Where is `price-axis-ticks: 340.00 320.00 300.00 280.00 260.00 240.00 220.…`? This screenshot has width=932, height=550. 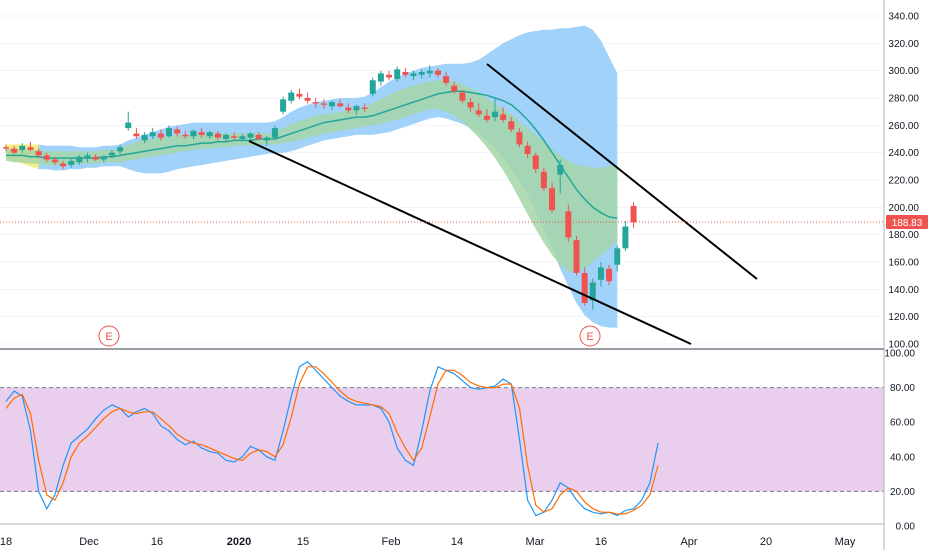
price-axis-ticks: 340.00 320.00 300.00 280.00 260.00 240.00 220.… is located at coordinates (903, 181).